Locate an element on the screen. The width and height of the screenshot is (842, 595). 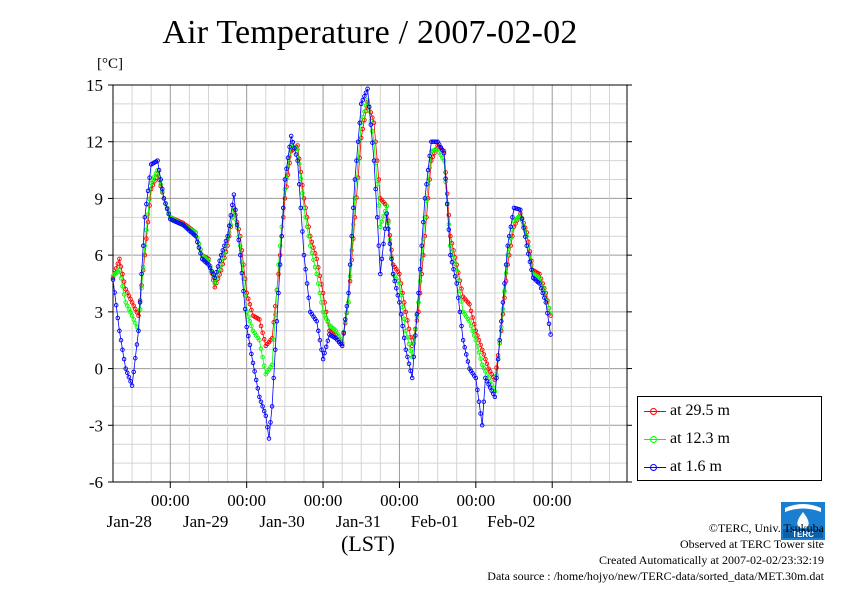
x-tick-time: 00:00 is located at coordinates (552, 500).